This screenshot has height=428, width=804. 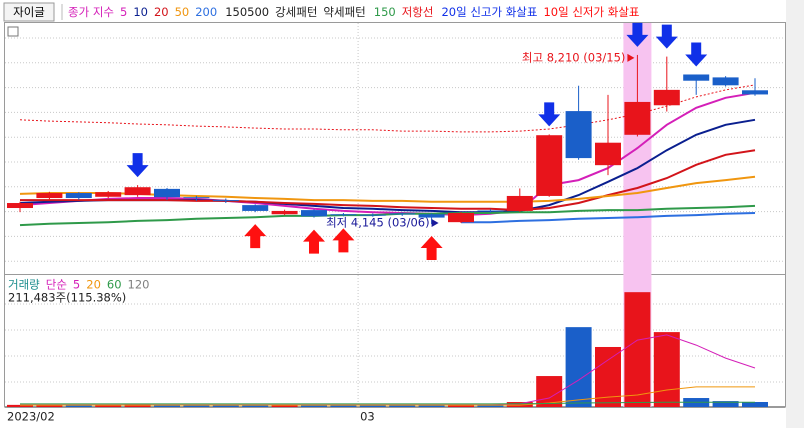 I want to click on legend-label: 종가 지수, so click(x=91, y=12).